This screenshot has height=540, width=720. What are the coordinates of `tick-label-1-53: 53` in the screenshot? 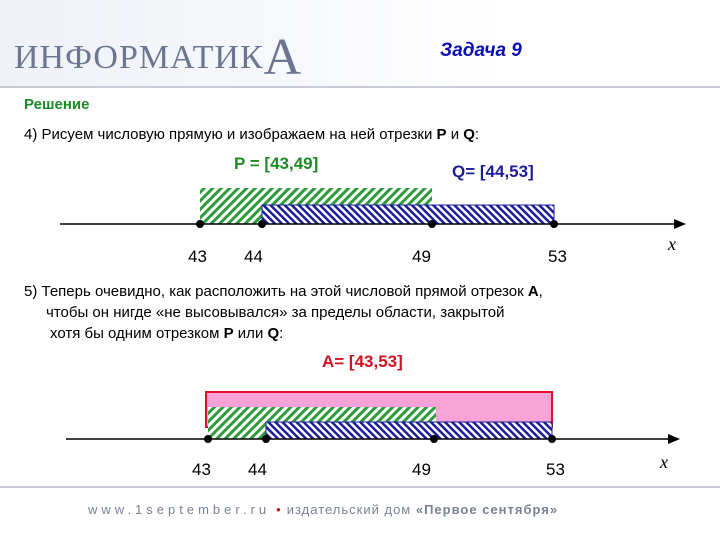 It's located at (557, 256).